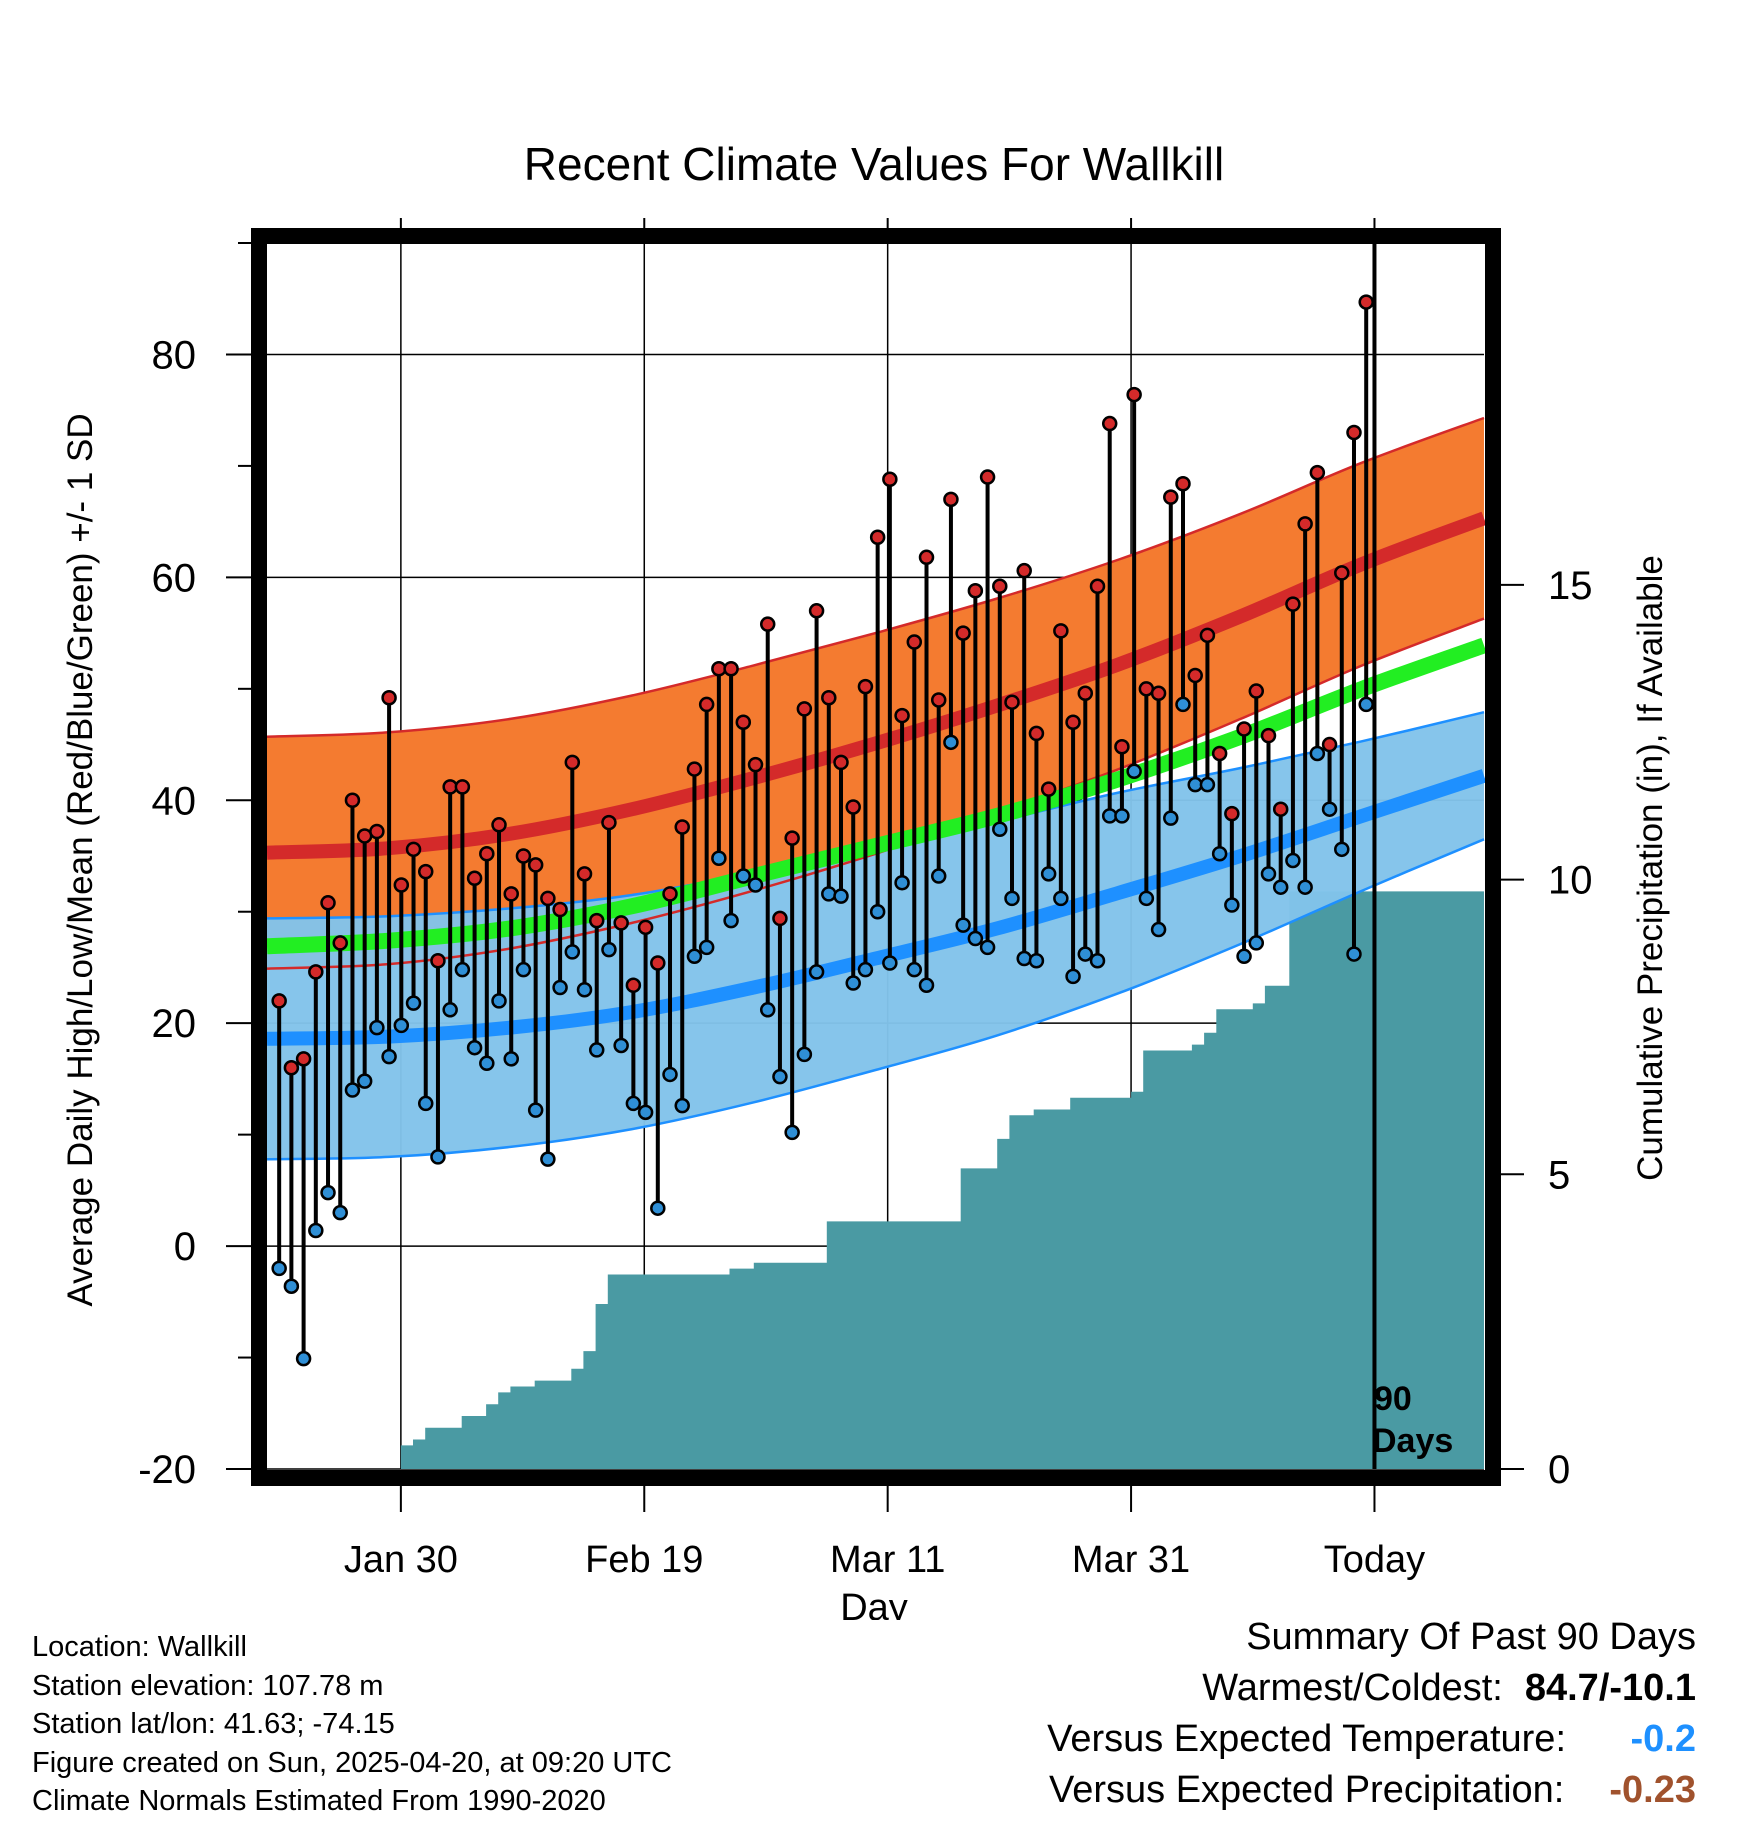  What do you see at coordinates (1652, 1790) in the screenshot?
I see `precip-anomaly-value: -0.23` at bounding box center [1652, 1790].